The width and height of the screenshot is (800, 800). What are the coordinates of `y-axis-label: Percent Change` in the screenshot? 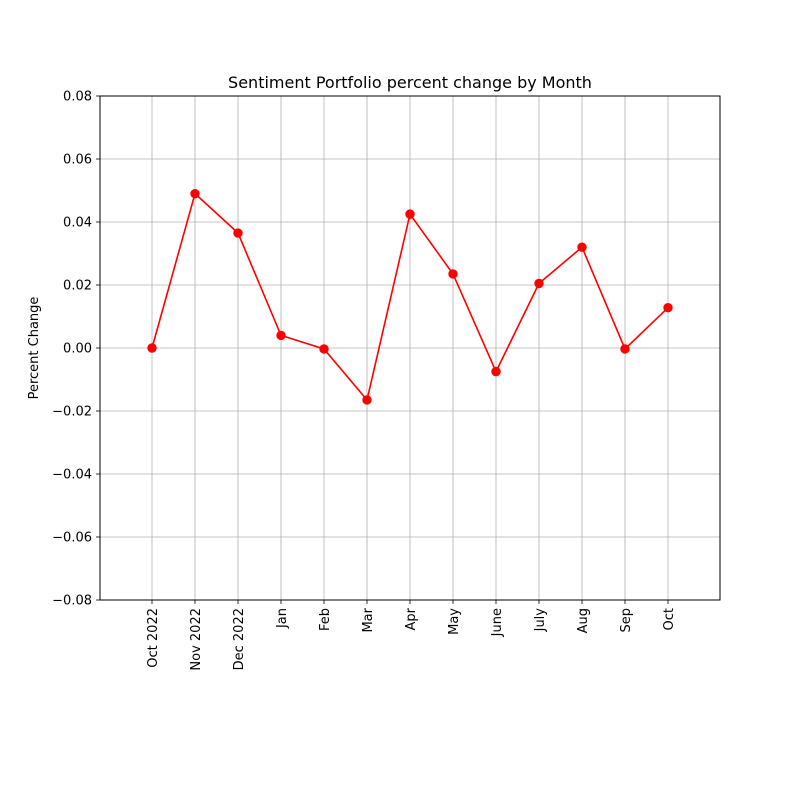 It's located at (34, 348).